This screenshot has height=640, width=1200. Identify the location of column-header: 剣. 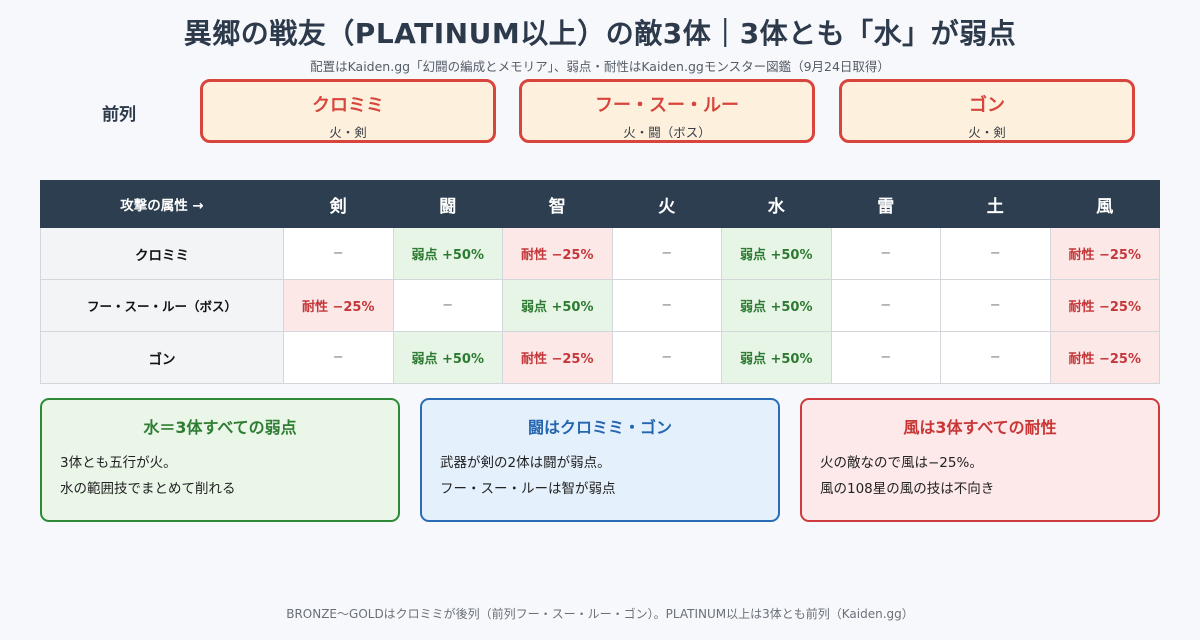
(338, 204).